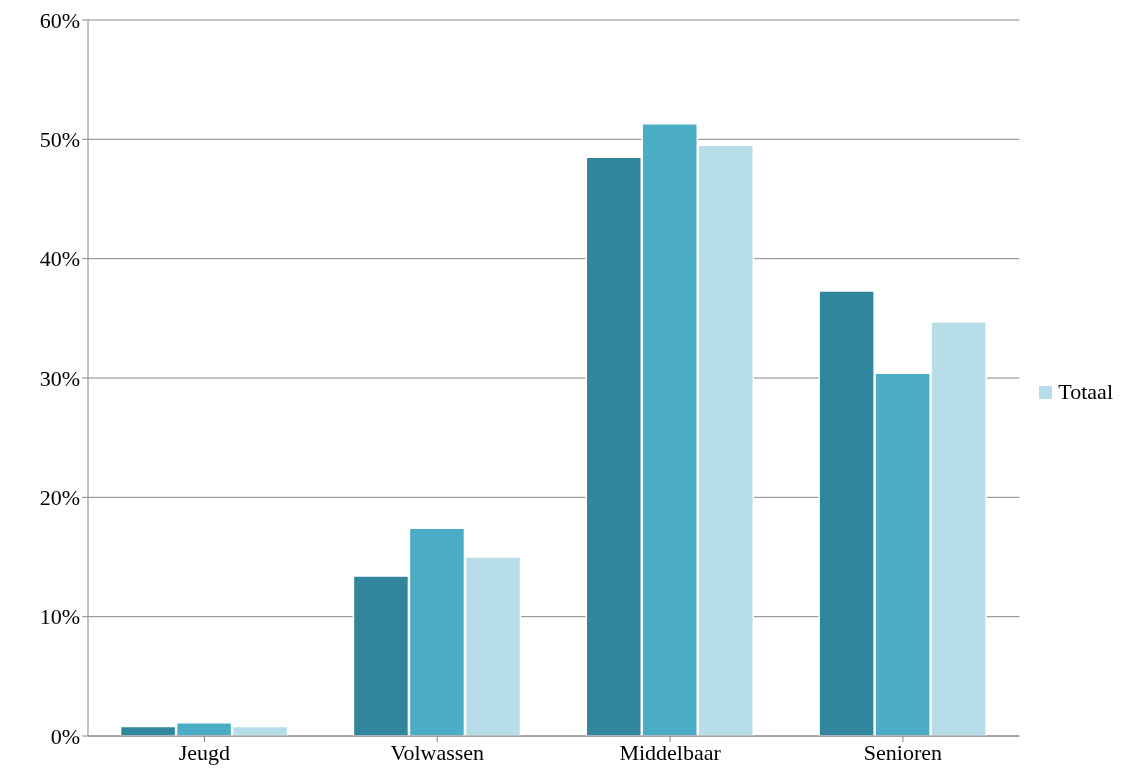 The width and height of the screenshot is (1131, 784). What do you see at coordinates (59, 498) in the screenshot?
I see `y-tick-label: 20%` at bounding box center [59, 498].